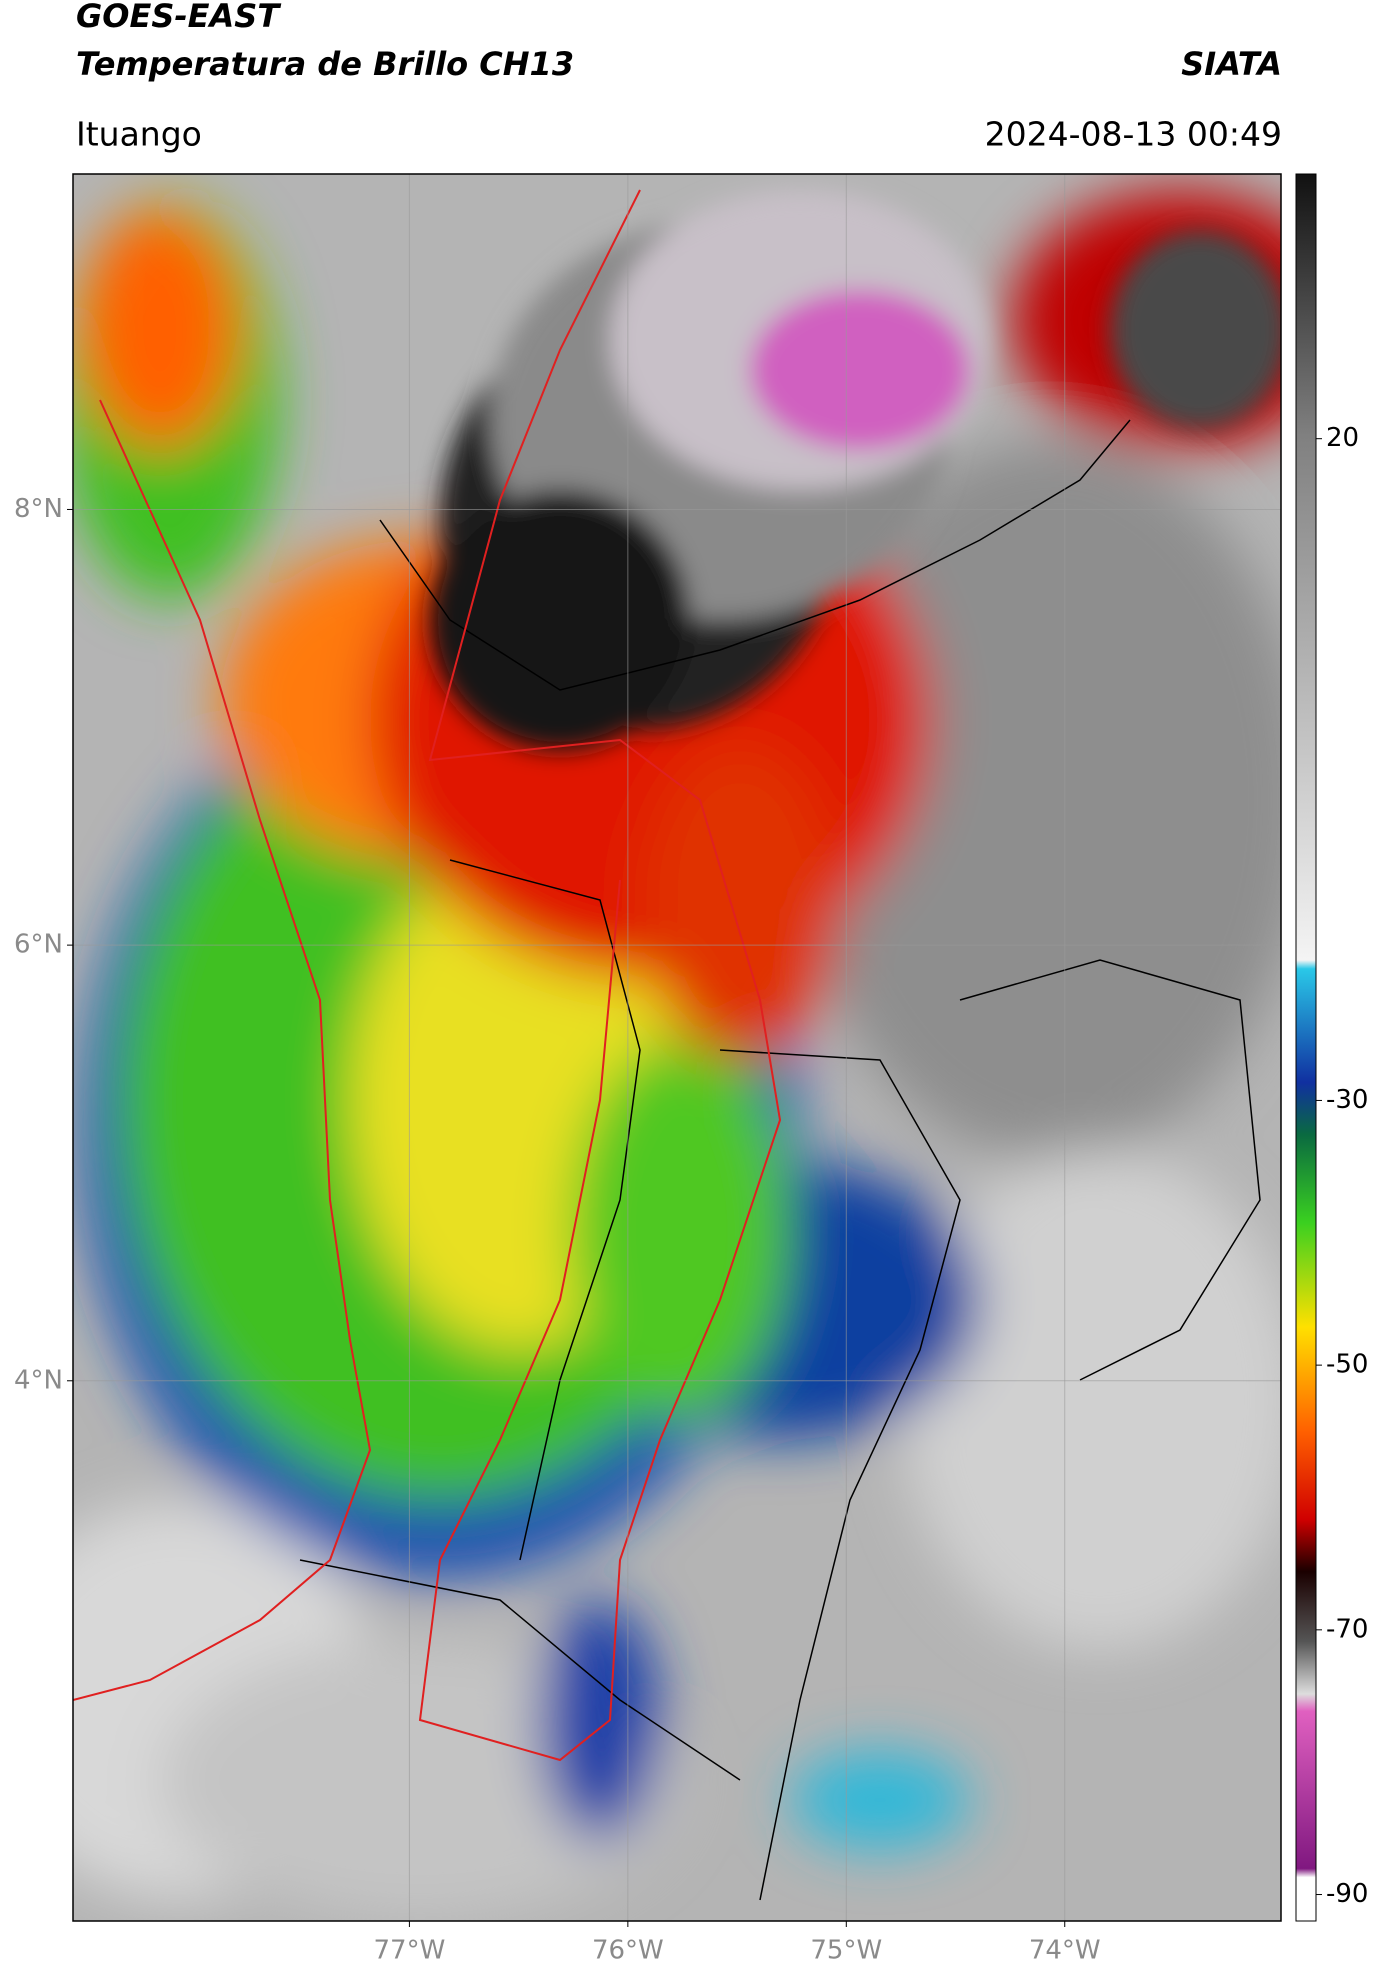  Describe the element at coordinates (1347, 1894) in the screenshot. I see `colorbar-tick-label: -90` at that location.